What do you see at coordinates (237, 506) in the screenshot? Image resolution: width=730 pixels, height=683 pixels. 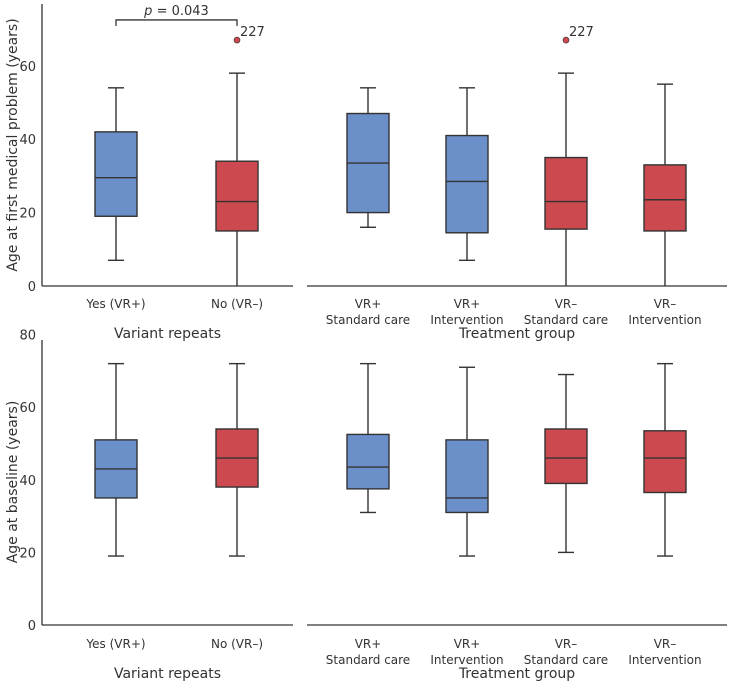 I see `box-1: No (VR–)` at bounding box center [237, 506].